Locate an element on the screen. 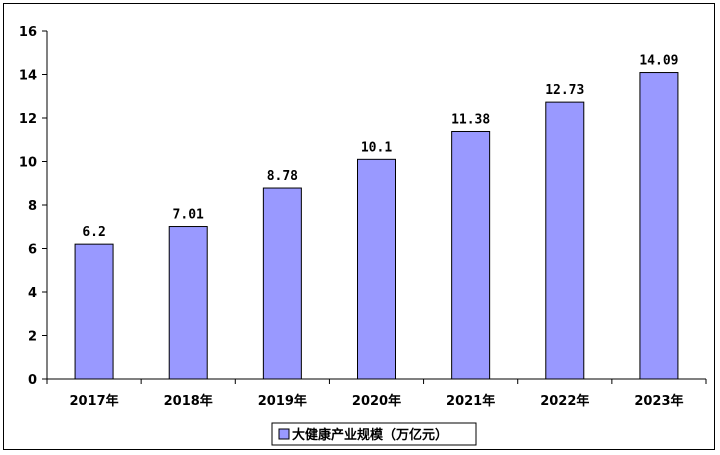 The width and height of the screenshot is (720, 455). data-label: 11.38 is located at coordinates (470, 119).